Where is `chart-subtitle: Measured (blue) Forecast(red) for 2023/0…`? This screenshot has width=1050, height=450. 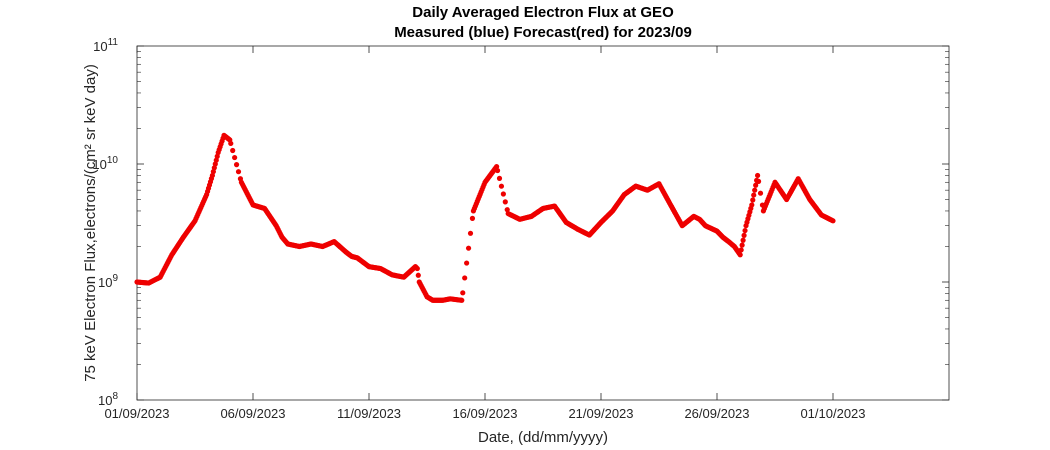
chart-subtitle: Measured (blue) Forecast(red) for 2023/0… is located at coordinates (543, 32).